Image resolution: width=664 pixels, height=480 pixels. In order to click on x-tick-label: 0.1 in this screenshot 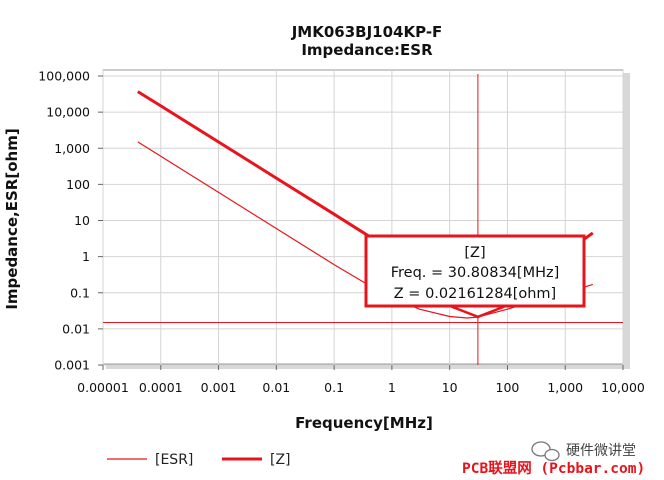, I will do `click(334, 387)`.